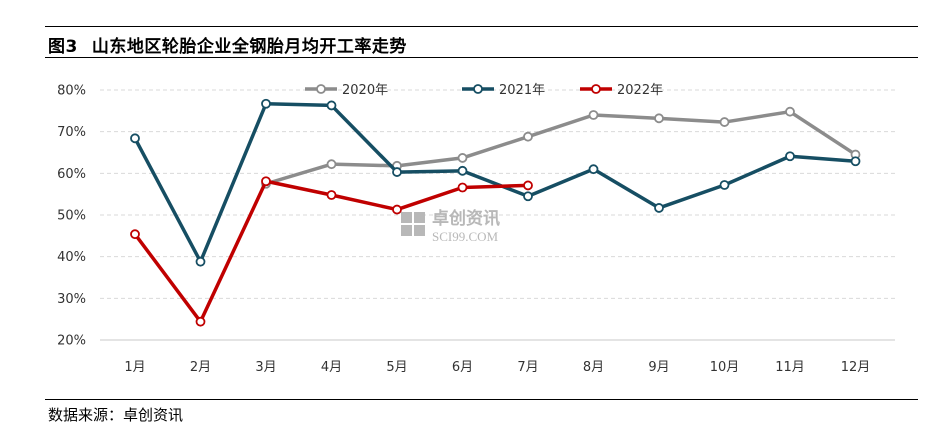 The image size is (943, 430). I want to click on y-axis-ticks: 20% 30% 40% 50% 60% 70% 80%, so click(71, 216).